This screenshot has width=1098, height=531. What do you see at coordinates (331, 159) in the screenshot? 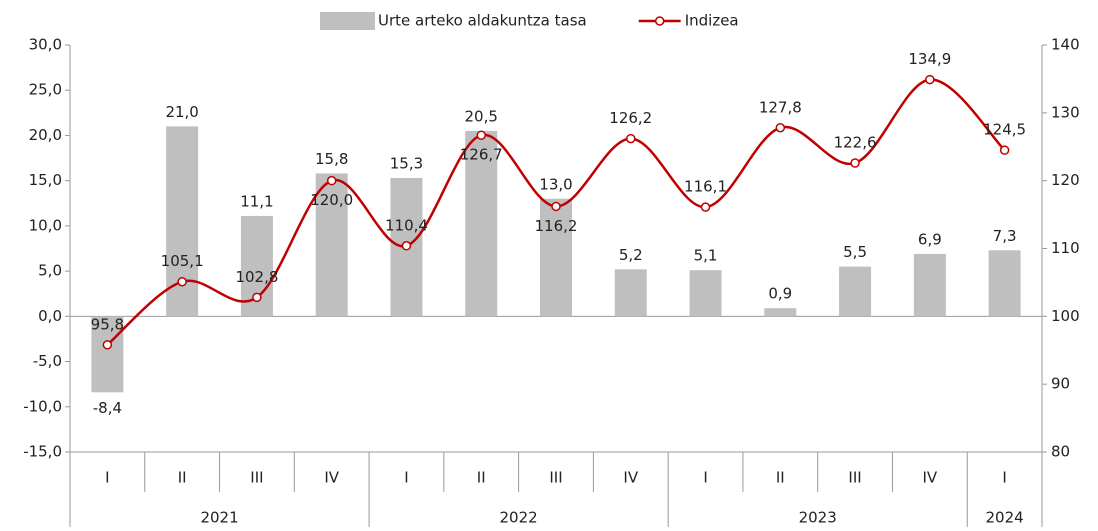
I see `bar-value-label: 15,8` at bounding box center [331, 159].